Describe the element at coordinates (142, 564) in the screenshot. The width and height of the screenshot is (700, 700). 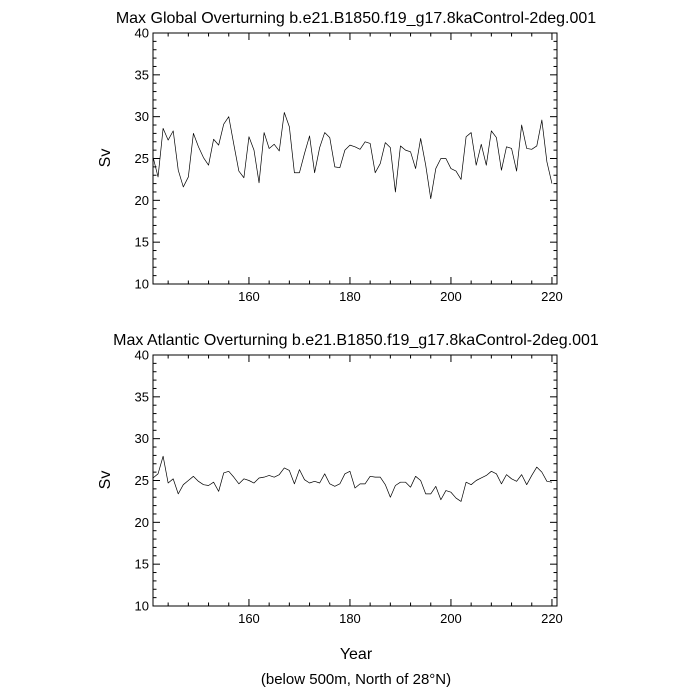
I see `atlantic-y-tick-label: 15` at that location.